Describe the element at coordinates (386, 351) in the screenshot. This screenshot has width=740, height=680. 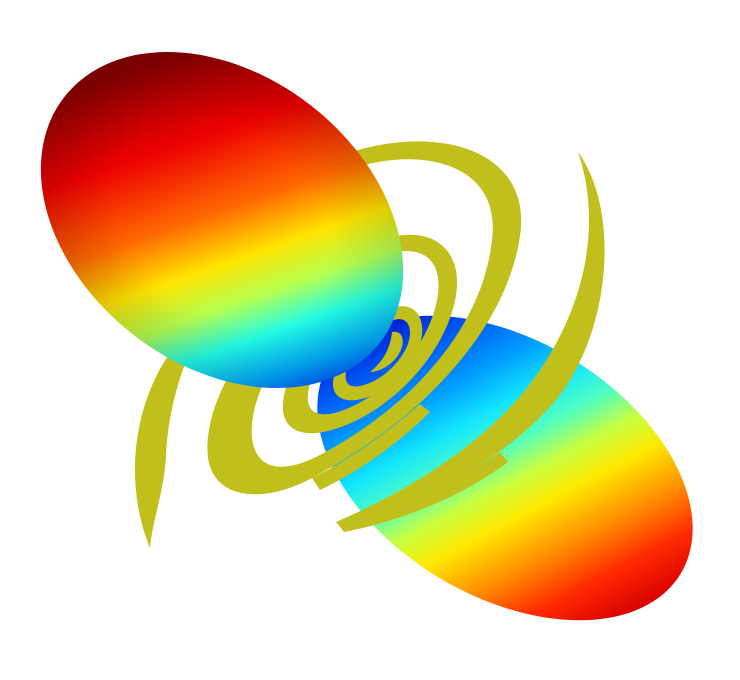
I see `ring-innermost` at that location.